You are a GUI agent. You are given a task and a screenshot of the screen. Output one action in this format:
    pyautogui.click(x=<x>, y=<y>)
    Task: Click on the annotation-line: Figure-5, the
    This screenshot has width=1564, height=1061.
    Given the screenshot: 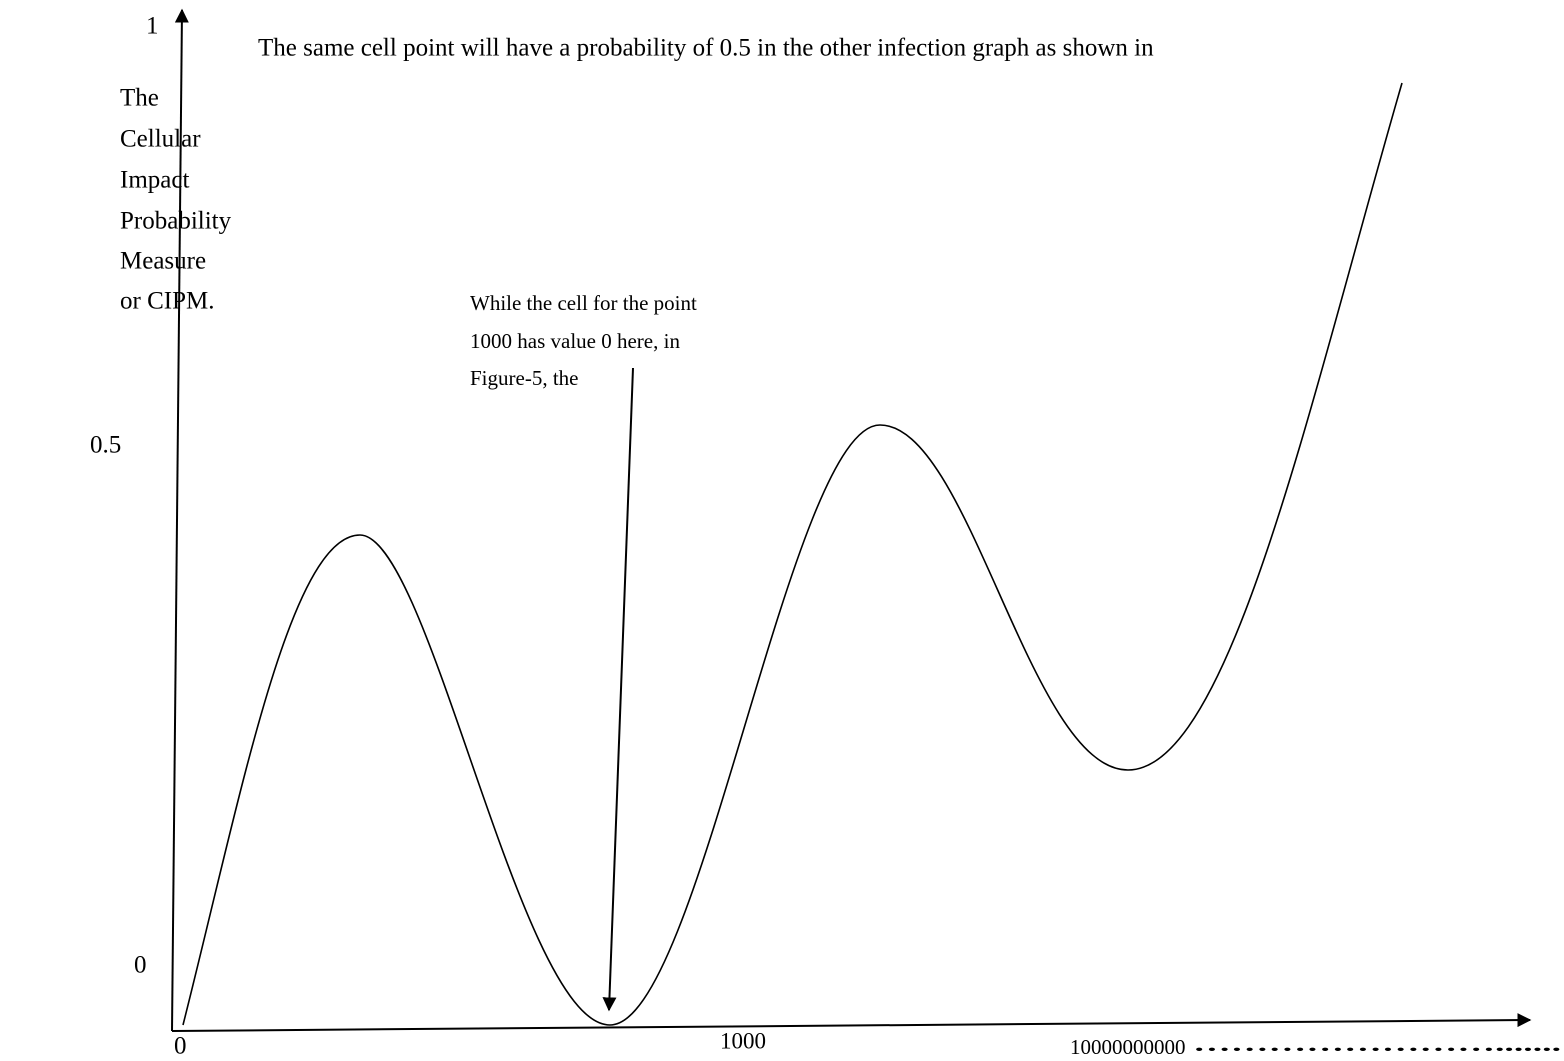 What is the action you would take?
    pyautogui.click(x=524, y=378)
    